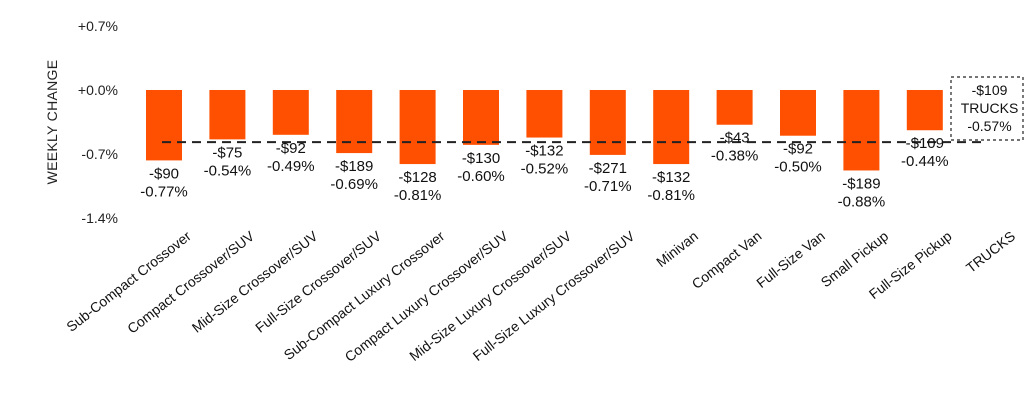 The width and height of the screenshot is (1024, 401). I want to click on bar-percent-label: -0.60%, so click(481, 176).